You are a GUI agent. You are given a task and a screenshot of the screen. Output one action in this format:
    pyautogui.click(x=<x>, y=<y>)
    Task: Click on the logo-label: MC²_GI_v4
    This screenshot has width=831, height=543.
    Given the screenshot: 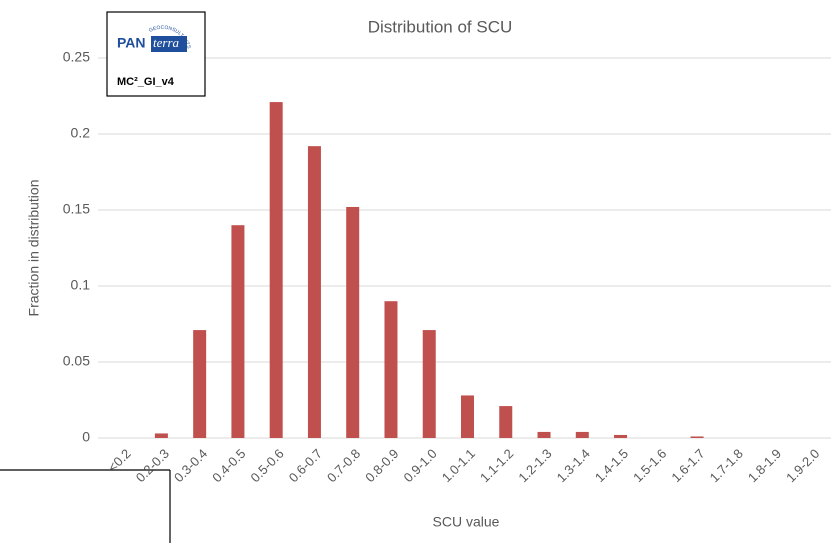 What is the action you would take?
    pyautogui.click(x=146, y=82)
    